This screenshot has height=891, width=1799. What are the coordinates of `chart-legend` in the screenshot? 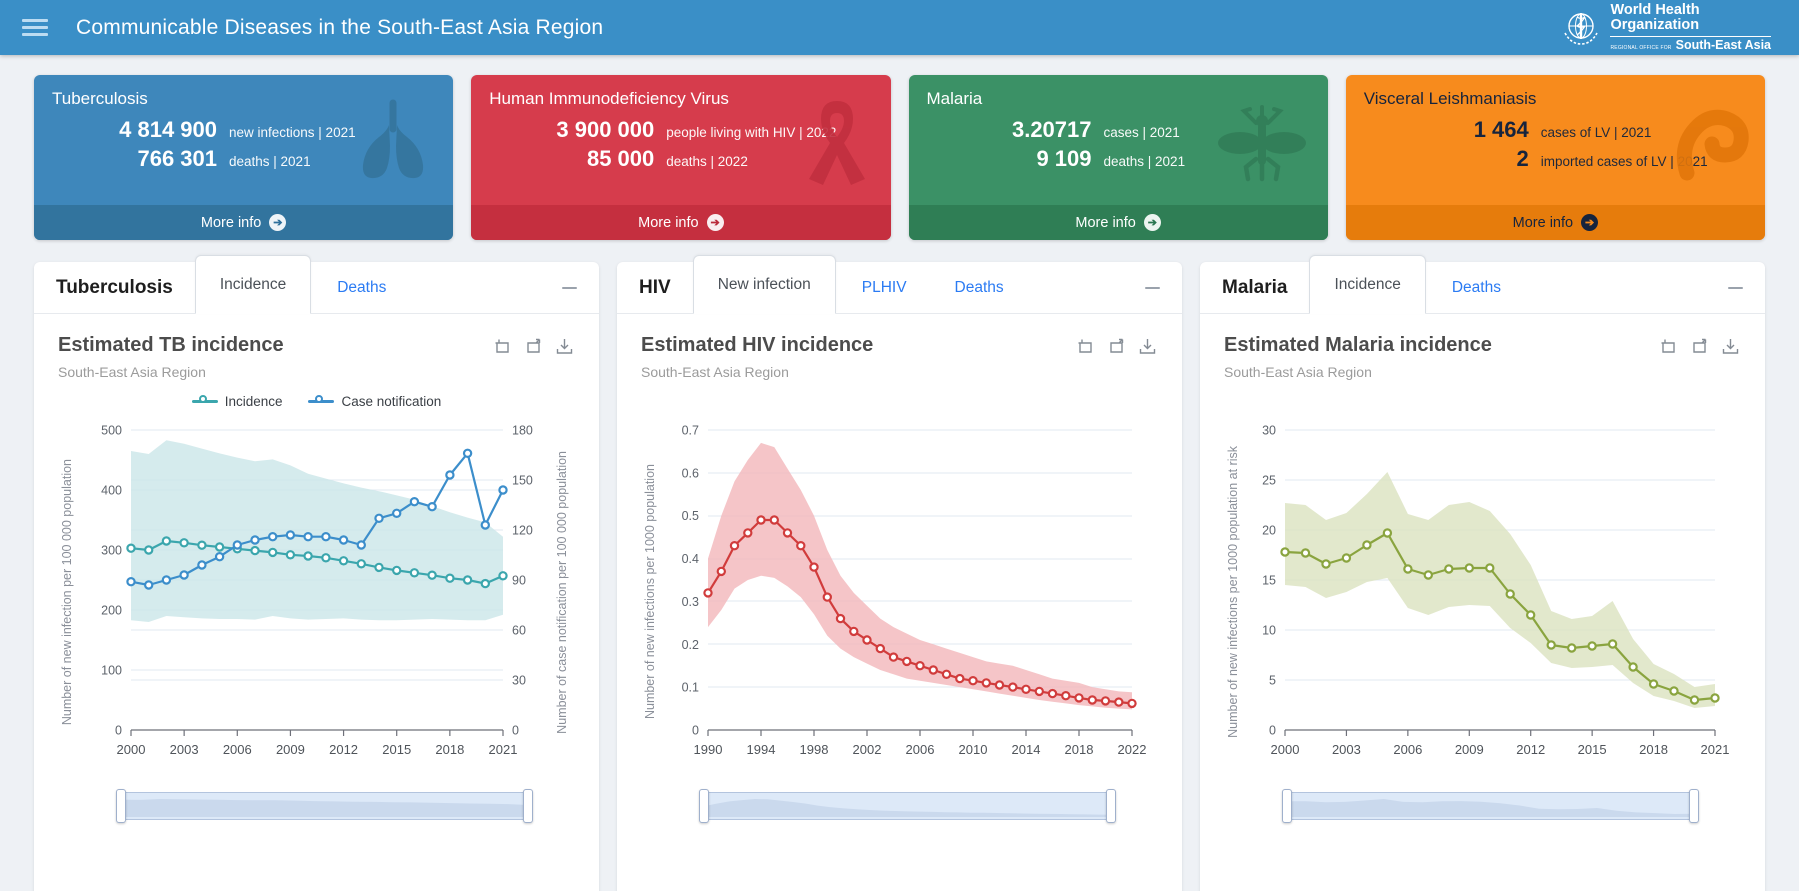 It's located at (1482, 401).